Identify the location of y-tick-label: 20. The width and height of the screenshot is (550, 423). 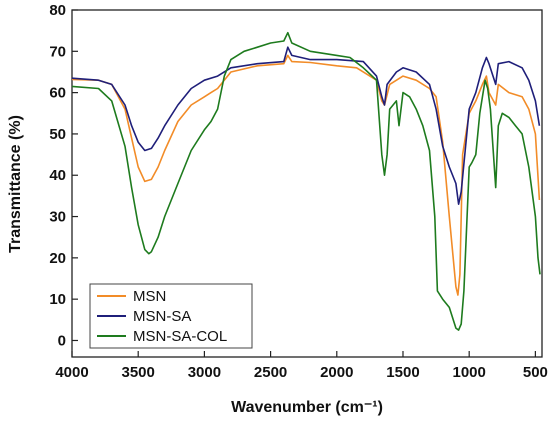
(57, 258).